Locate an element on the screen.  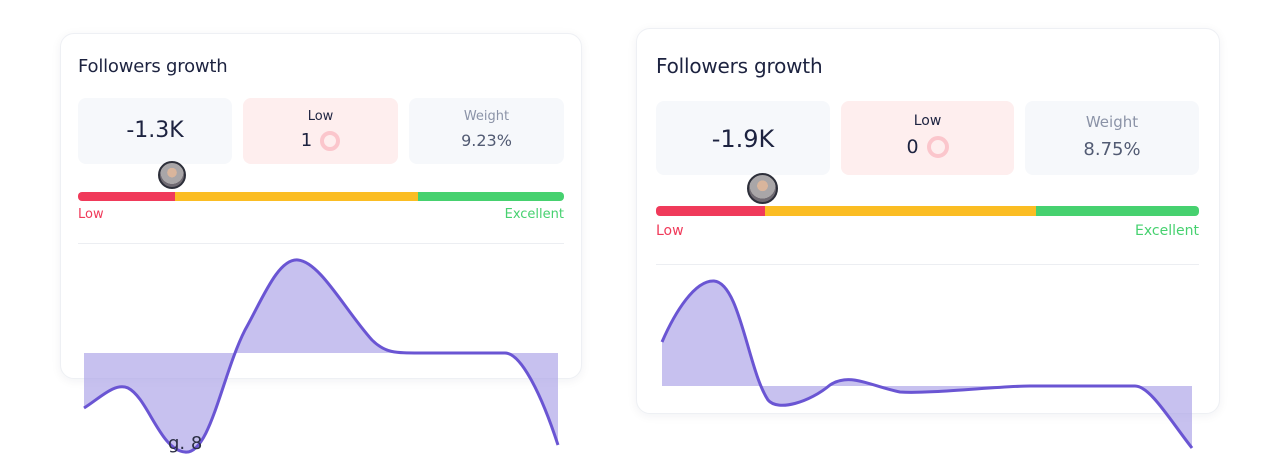
weight-box: Weight 9.23% is located at coordinates (486, 131).